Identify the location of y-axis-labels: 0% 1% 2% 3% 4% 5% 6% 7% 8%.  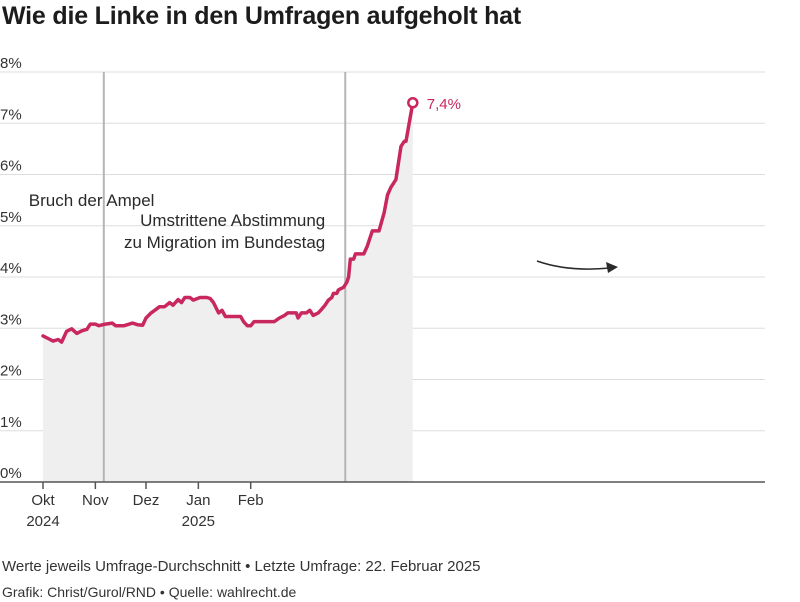
(11, 268).